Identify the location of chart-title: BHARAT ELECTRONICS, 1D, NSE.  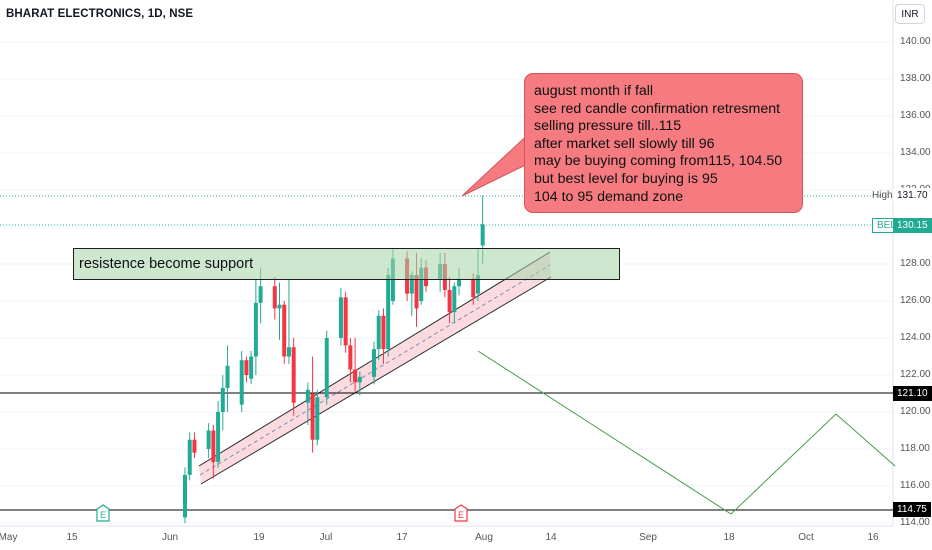
(100, 14).